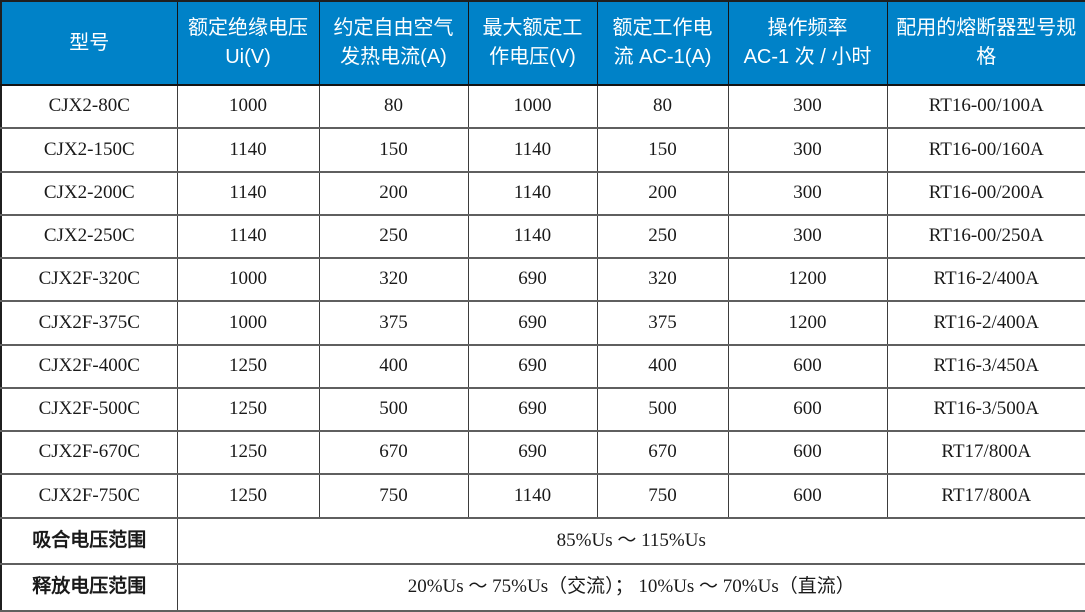 The width and height of the screenshot is (1085, 612). What do you see at coordinates (89, 541) in the screenshot?
I see `pickup-voltage-label: 吸合电压范围` at bounding box center [89, 541].